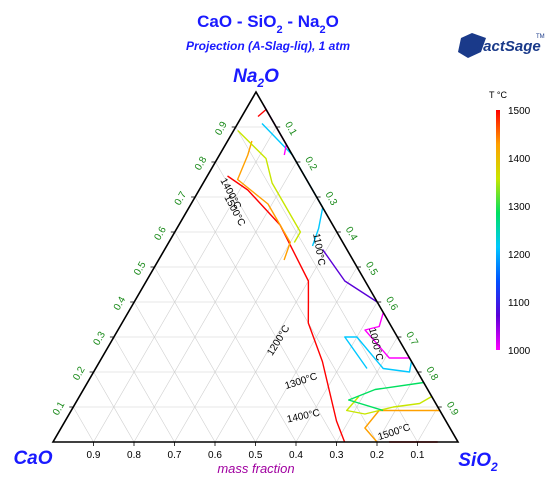 Image resolution: width=550 pixels, height=479 pixels. What do you see at coordinates (134, 455) in the screenshot?
I see `tick-label-bottom: 0.8` at bounding box center [134, 455].